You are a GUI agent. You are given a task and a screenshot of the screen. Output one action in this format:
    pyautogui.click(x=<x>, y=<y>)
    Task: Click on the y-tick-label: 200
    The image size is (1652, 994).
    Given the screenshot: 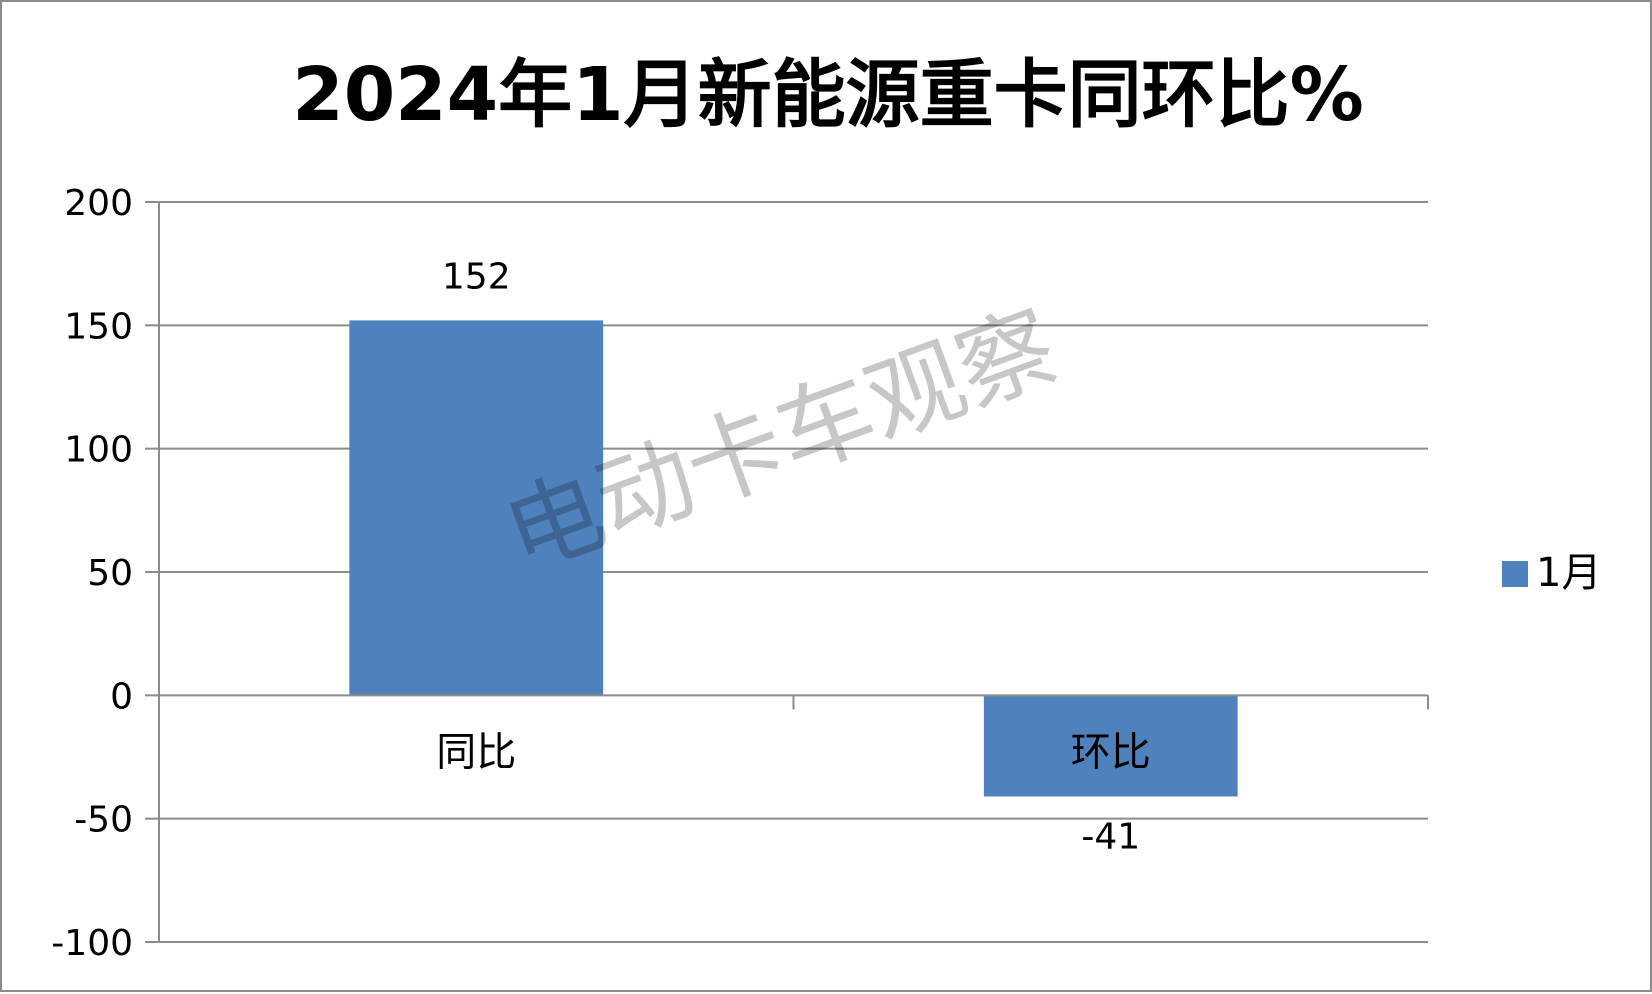 What is the action you would take?
    pyautogui.click(x=98, y=203)
    